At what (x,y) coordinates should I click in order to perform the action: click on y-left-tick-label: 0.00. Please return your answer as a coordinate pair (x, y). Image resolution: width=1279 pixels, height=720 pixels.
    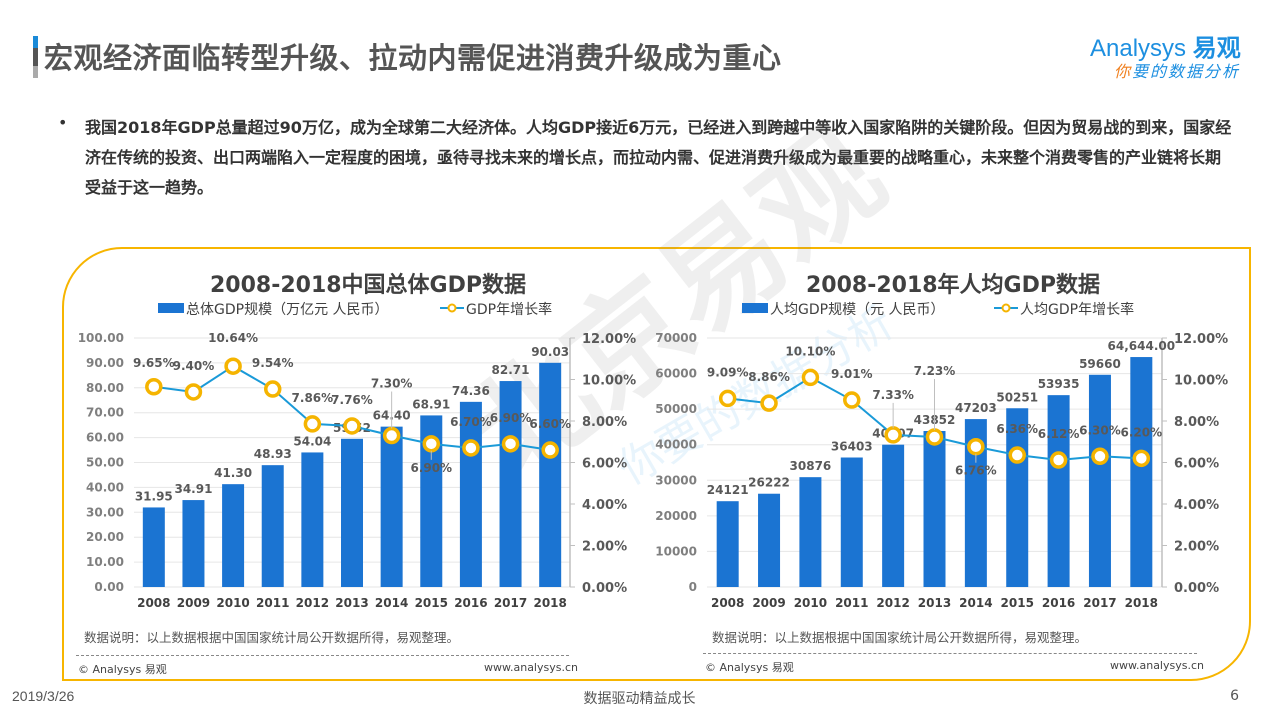
    Looking at the image, I should click on (109, 587).